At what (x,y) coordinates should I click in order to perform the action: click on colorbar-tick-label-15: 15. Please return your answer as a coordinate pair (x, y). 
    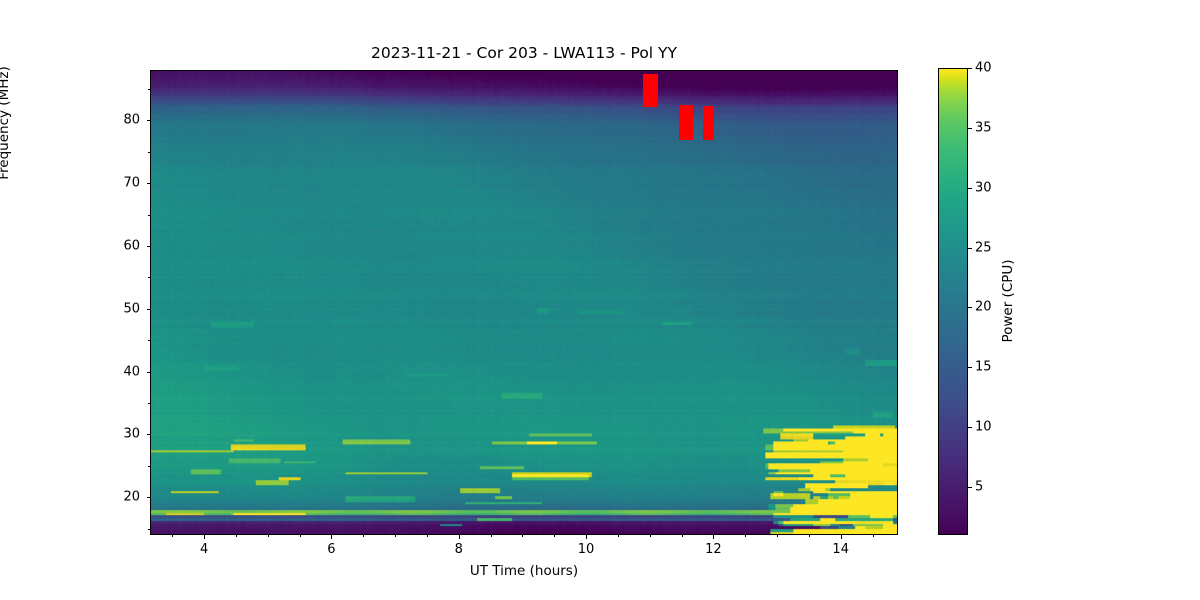
    Looking at the image, I should click on (983, 367).